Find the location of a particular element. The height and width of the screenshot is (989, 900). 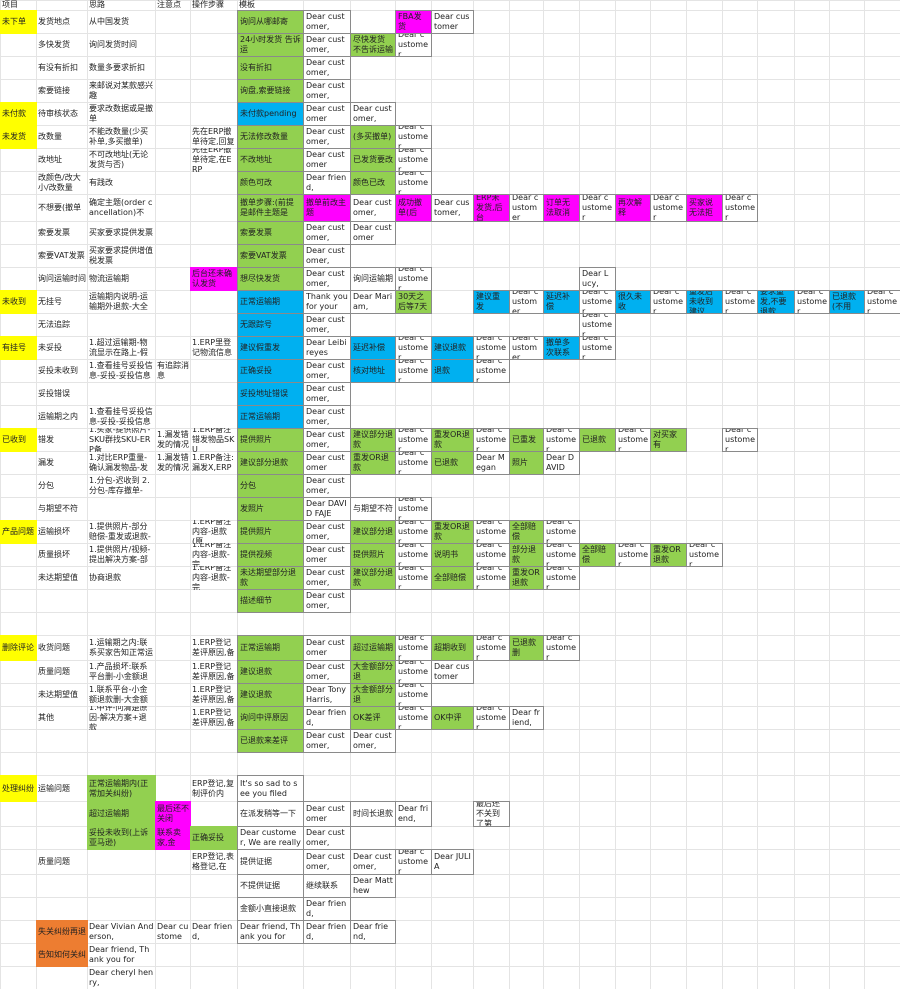

cell: 索要VAT发票 is located at coordinates (61, 255).